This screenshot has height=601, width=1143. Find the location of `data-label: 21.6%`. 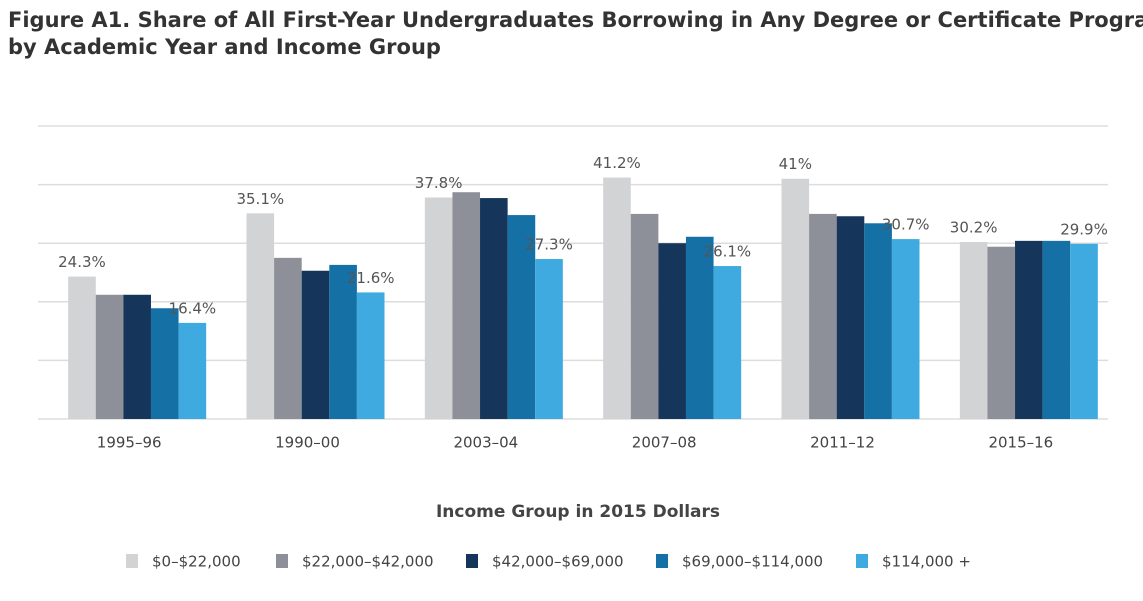

data-label: 21.6% is located at coordinates (371, 278).